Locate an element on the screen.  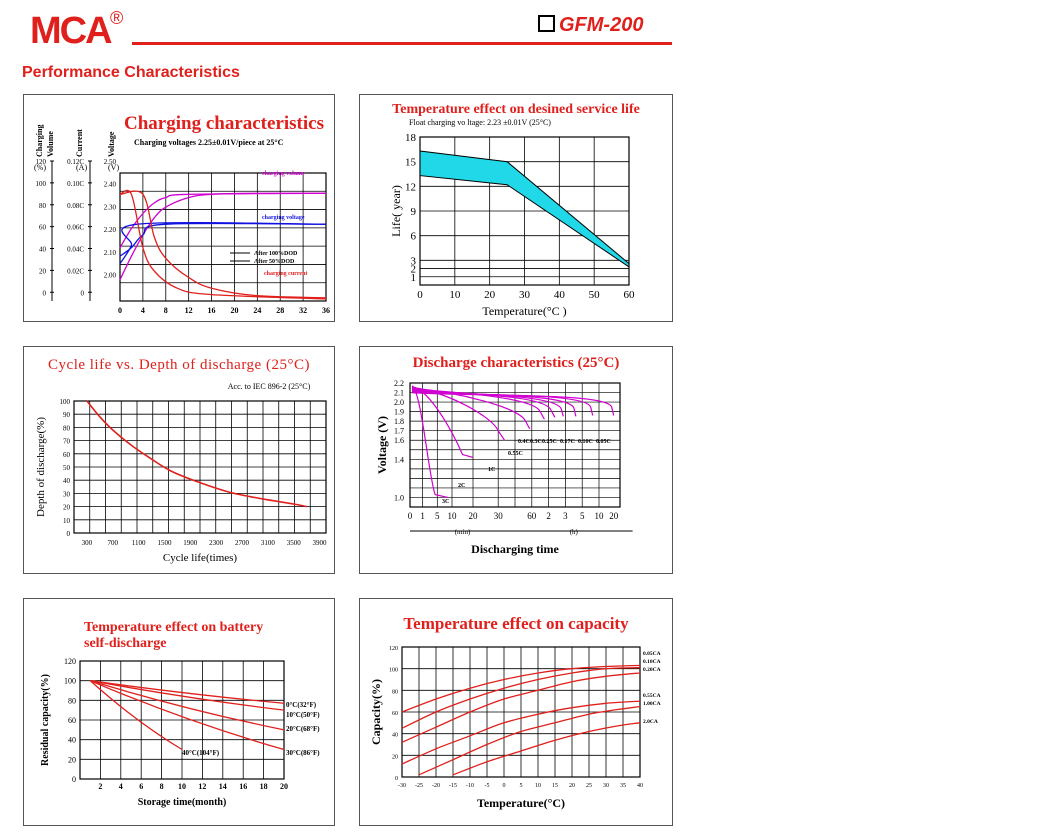
chart-title: self-discharge is located at coordinates (125, 643).